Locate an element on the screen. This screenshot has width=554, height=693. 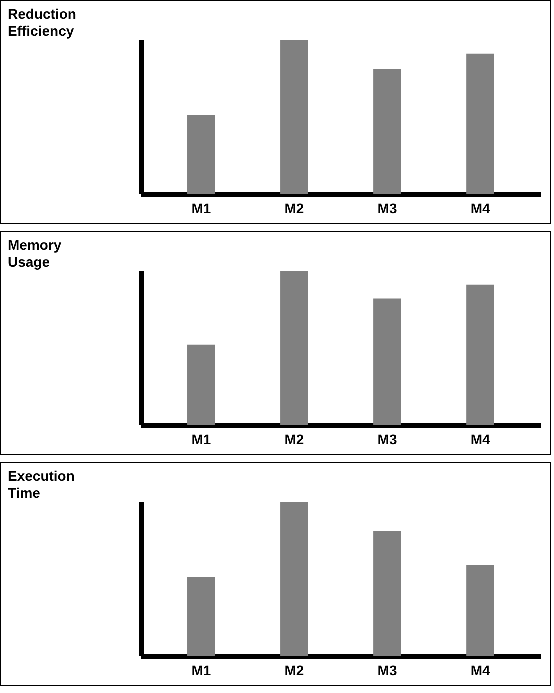
chart-title: Execution Time is located at coordinates (41, 484).